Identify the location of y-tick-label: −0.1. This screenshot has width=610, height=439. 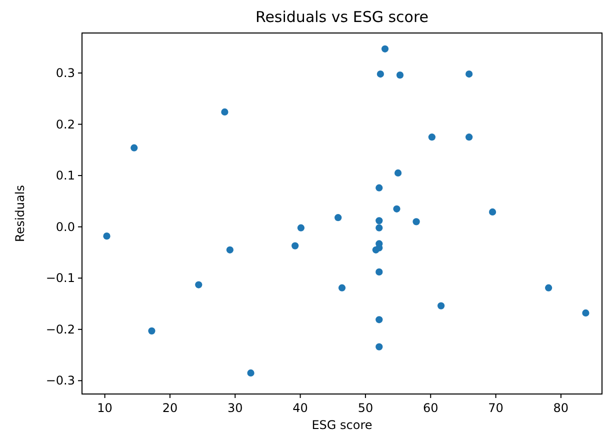
(60, 278).